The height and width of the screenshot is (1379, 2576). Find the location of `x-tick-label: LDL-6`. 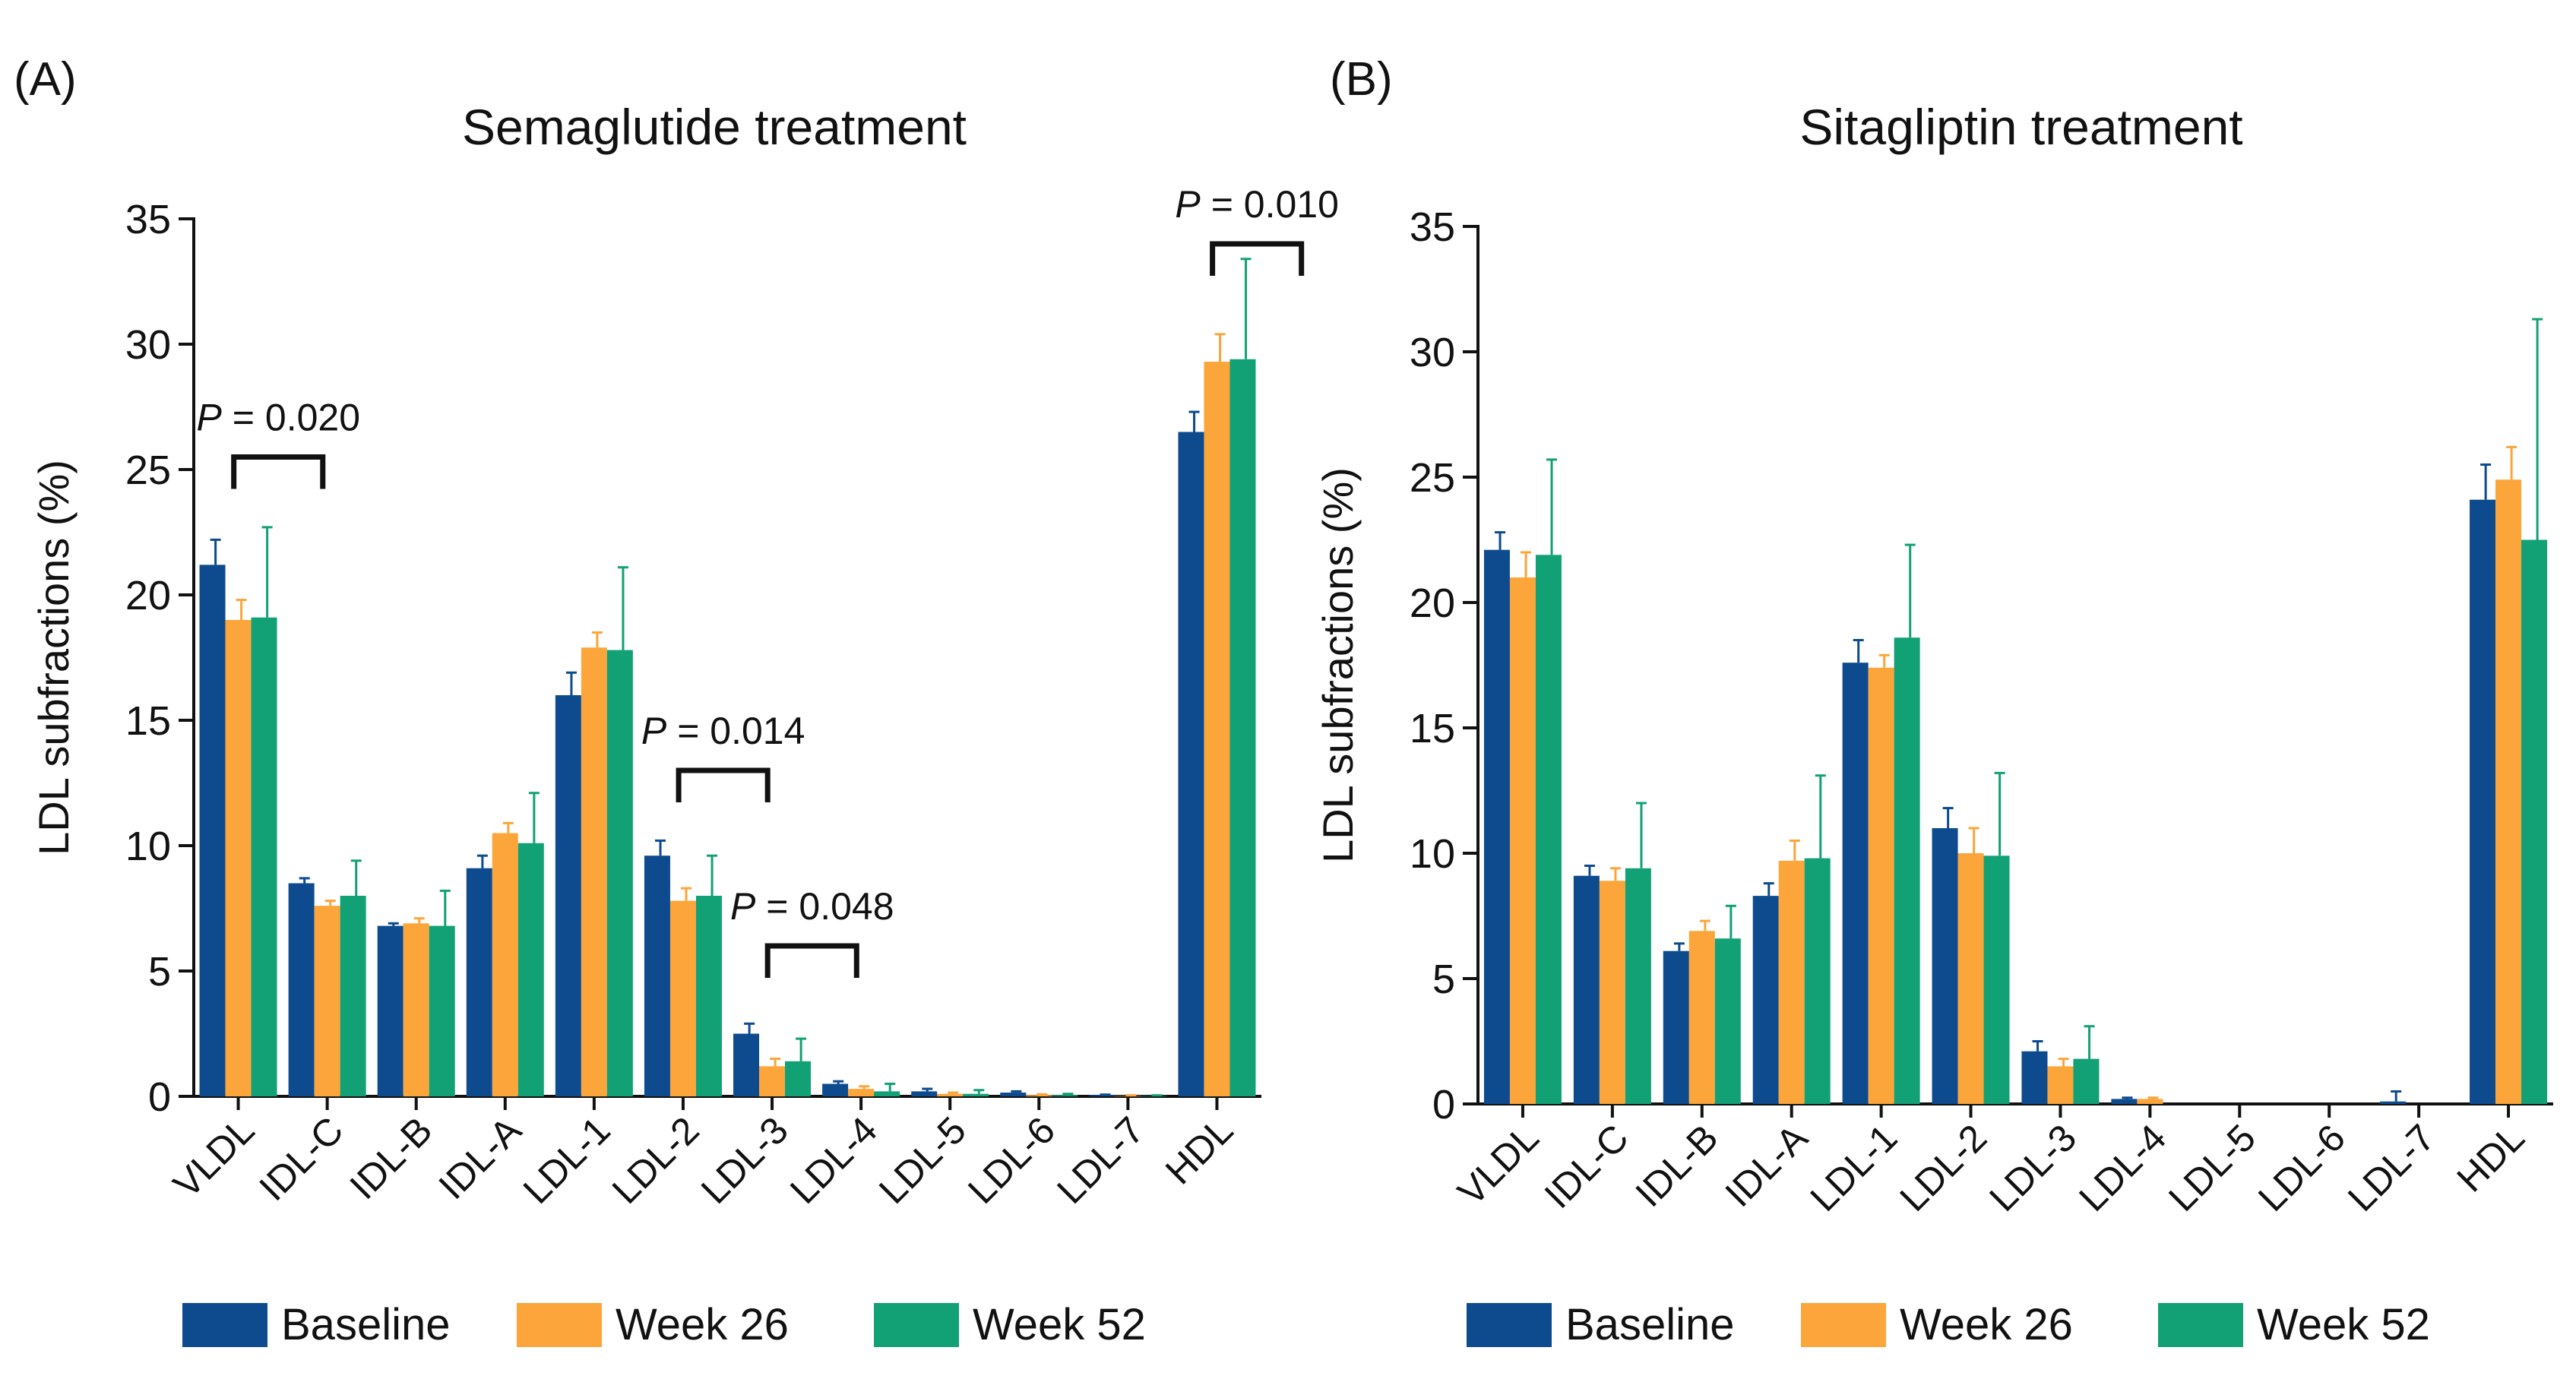

x-tick-label: LDL-6 is located at coordinates (1012, 1160).